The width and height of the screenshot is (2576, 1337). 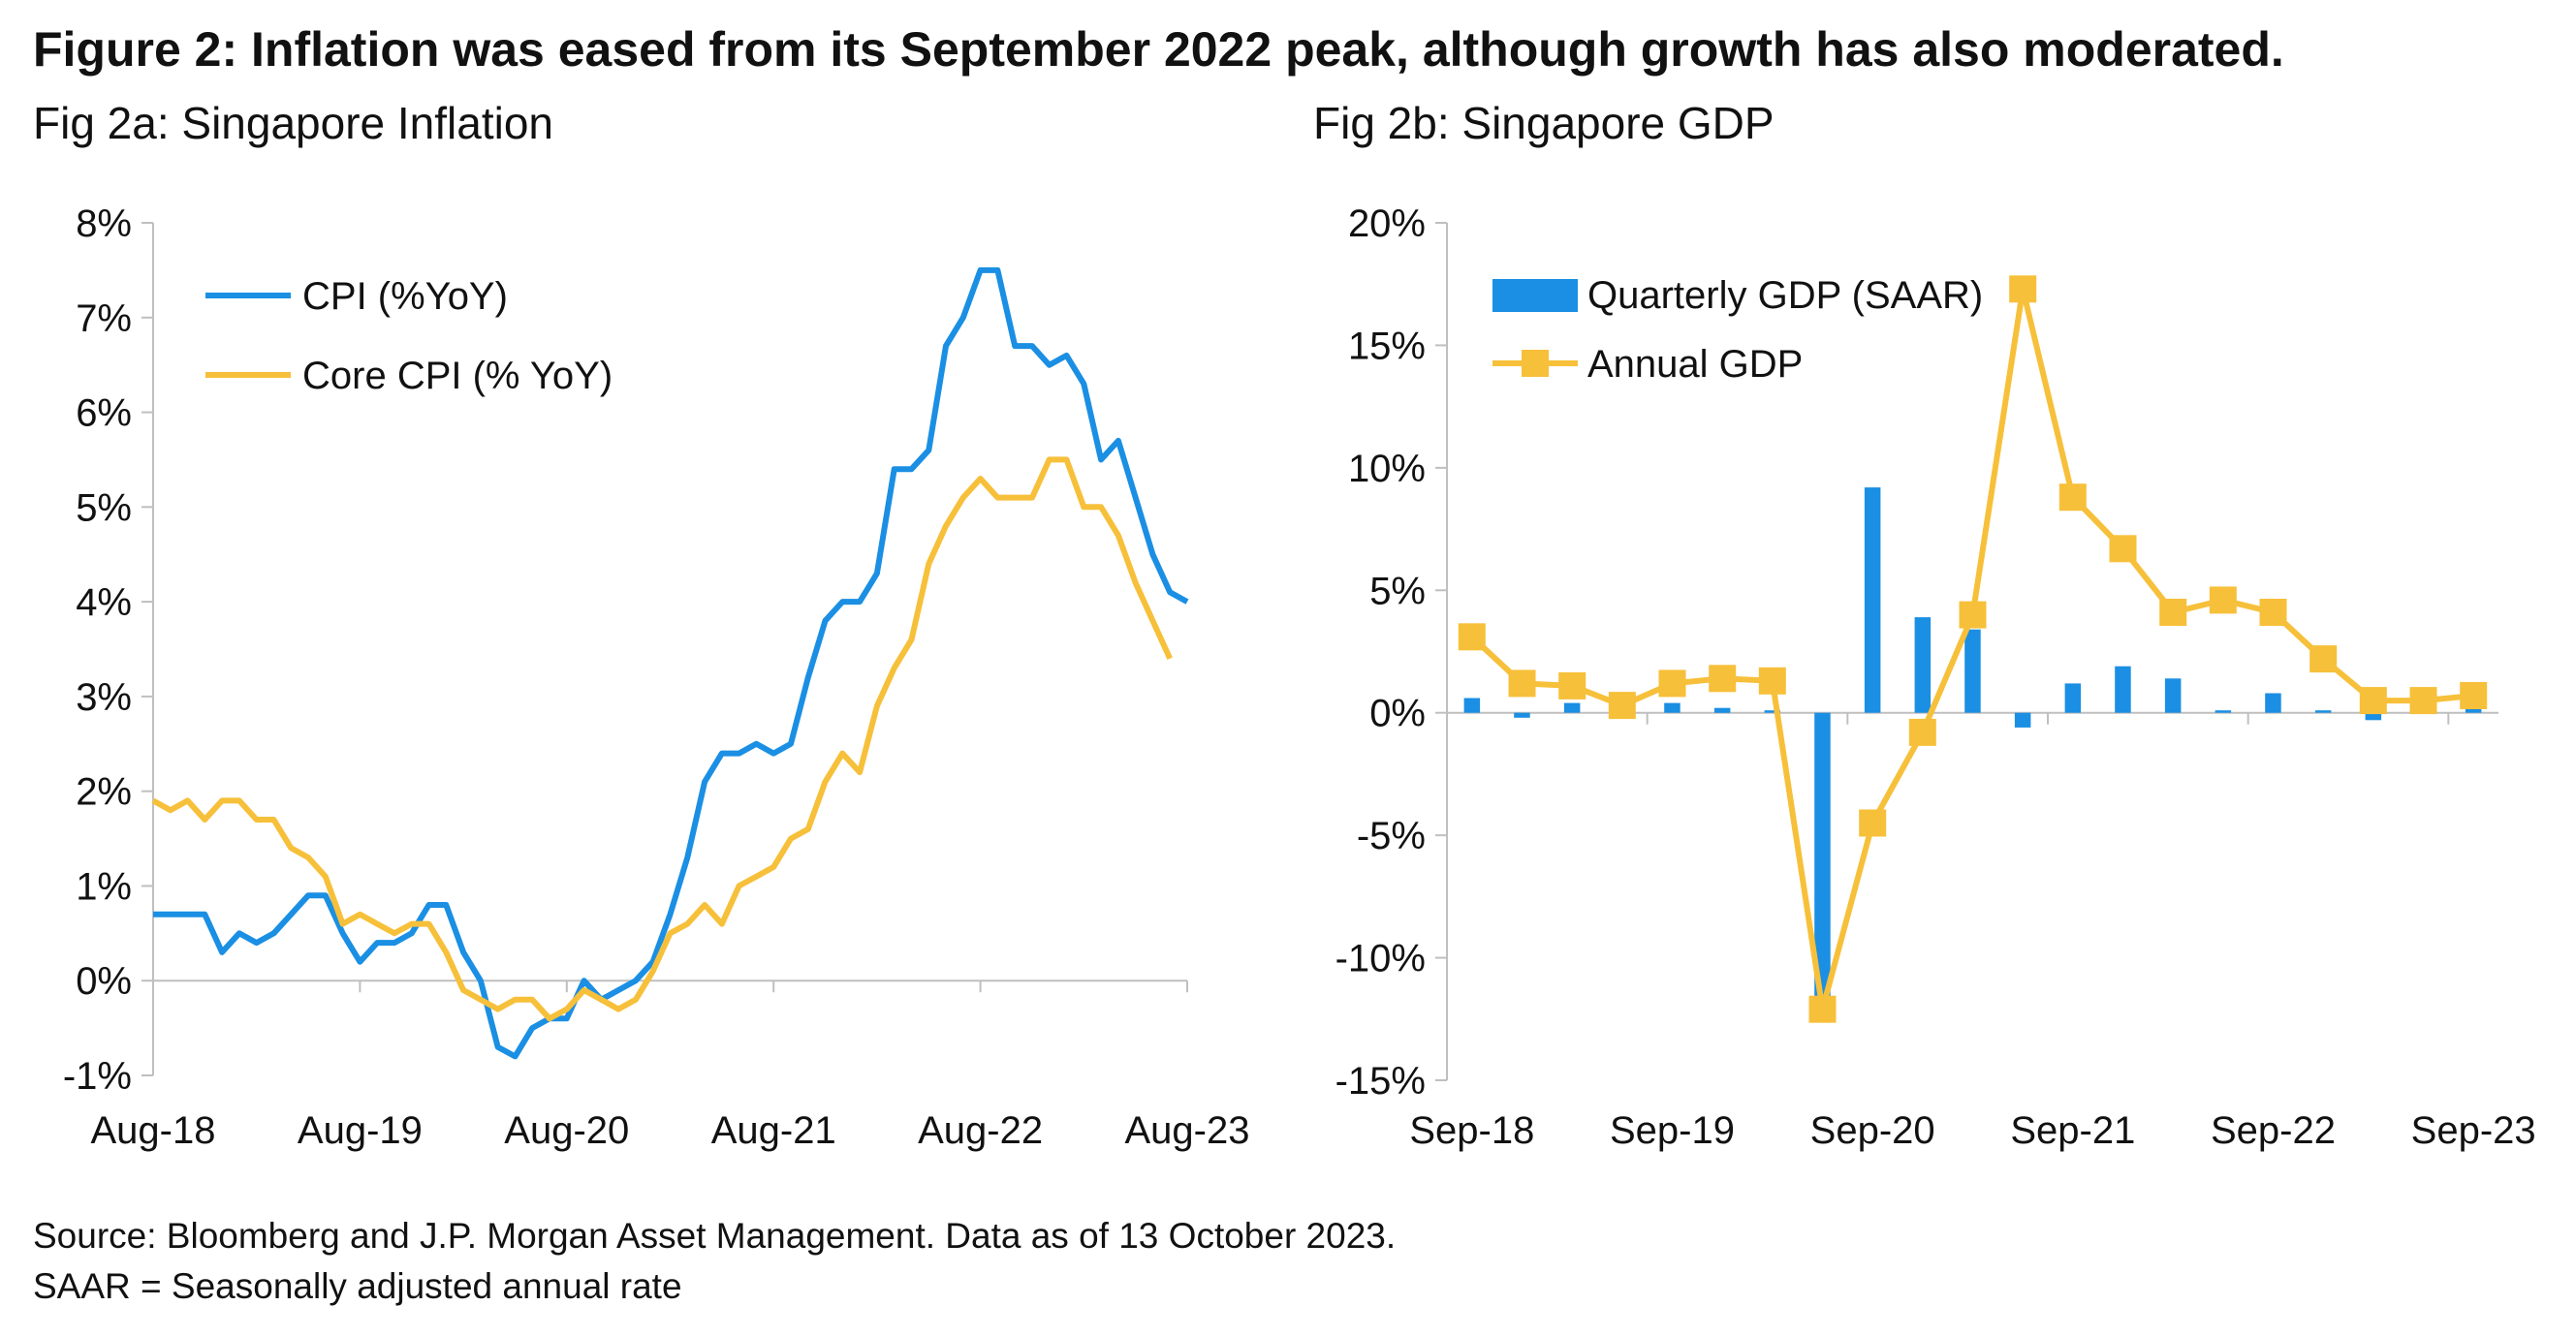 What do you see at coordinates (1391, 836) in the screenshot?
I see `y-tick-label: -5%` at bounding box center [1391, 836].